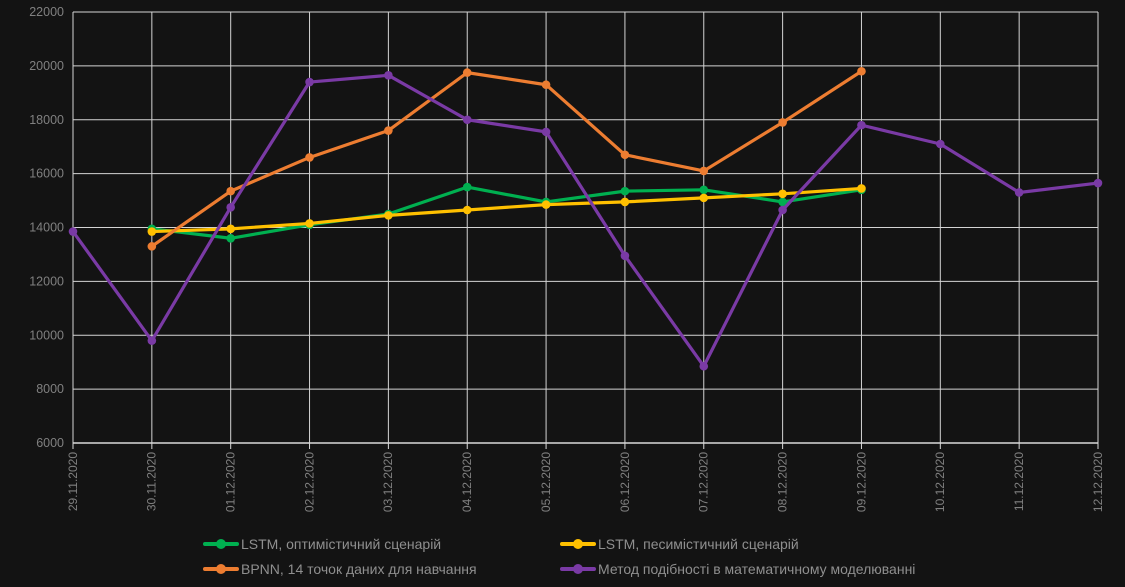 This screenshot has width=1125, height=587. What do you see at coordinates (341, 543) in the screenshot?
I see `legend-label: LSTM, оптимістичний сценарій` at bounding box center [341, 543].